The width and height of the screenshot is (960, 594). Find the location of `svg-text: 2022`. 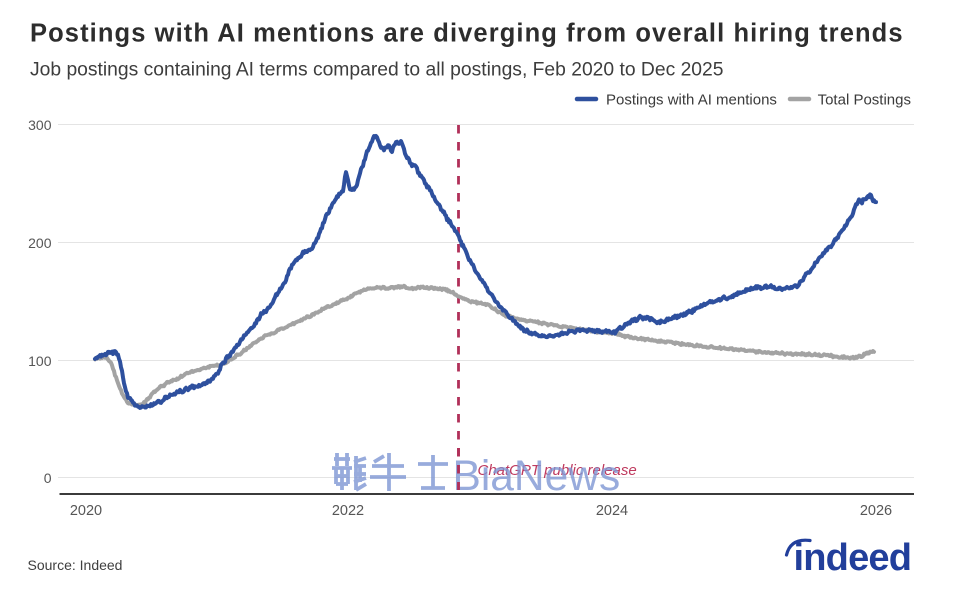

svg-text: 2022 is located at coordinates (348, 511).